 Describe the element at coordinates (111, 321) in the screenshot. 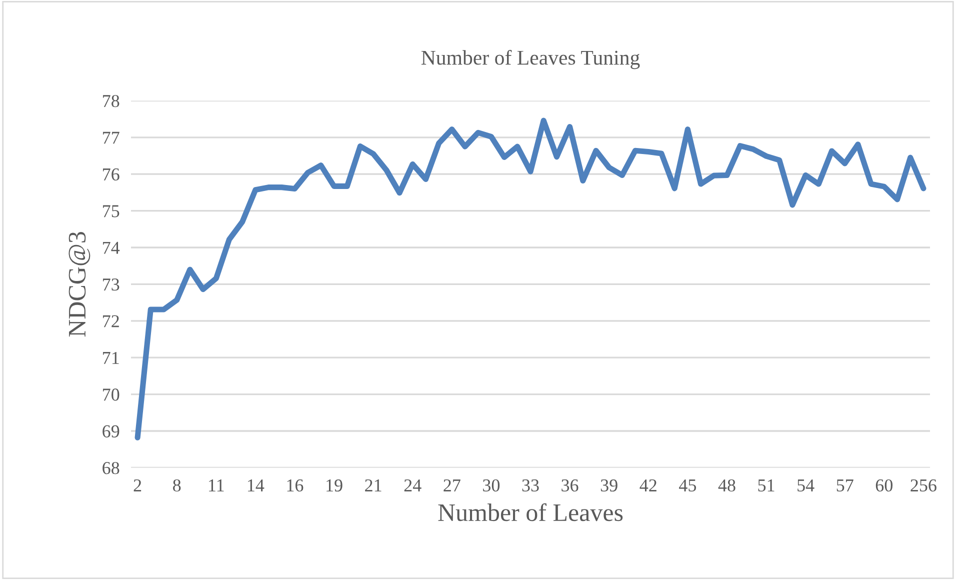

I see `y-tick-label: 72` at that location.